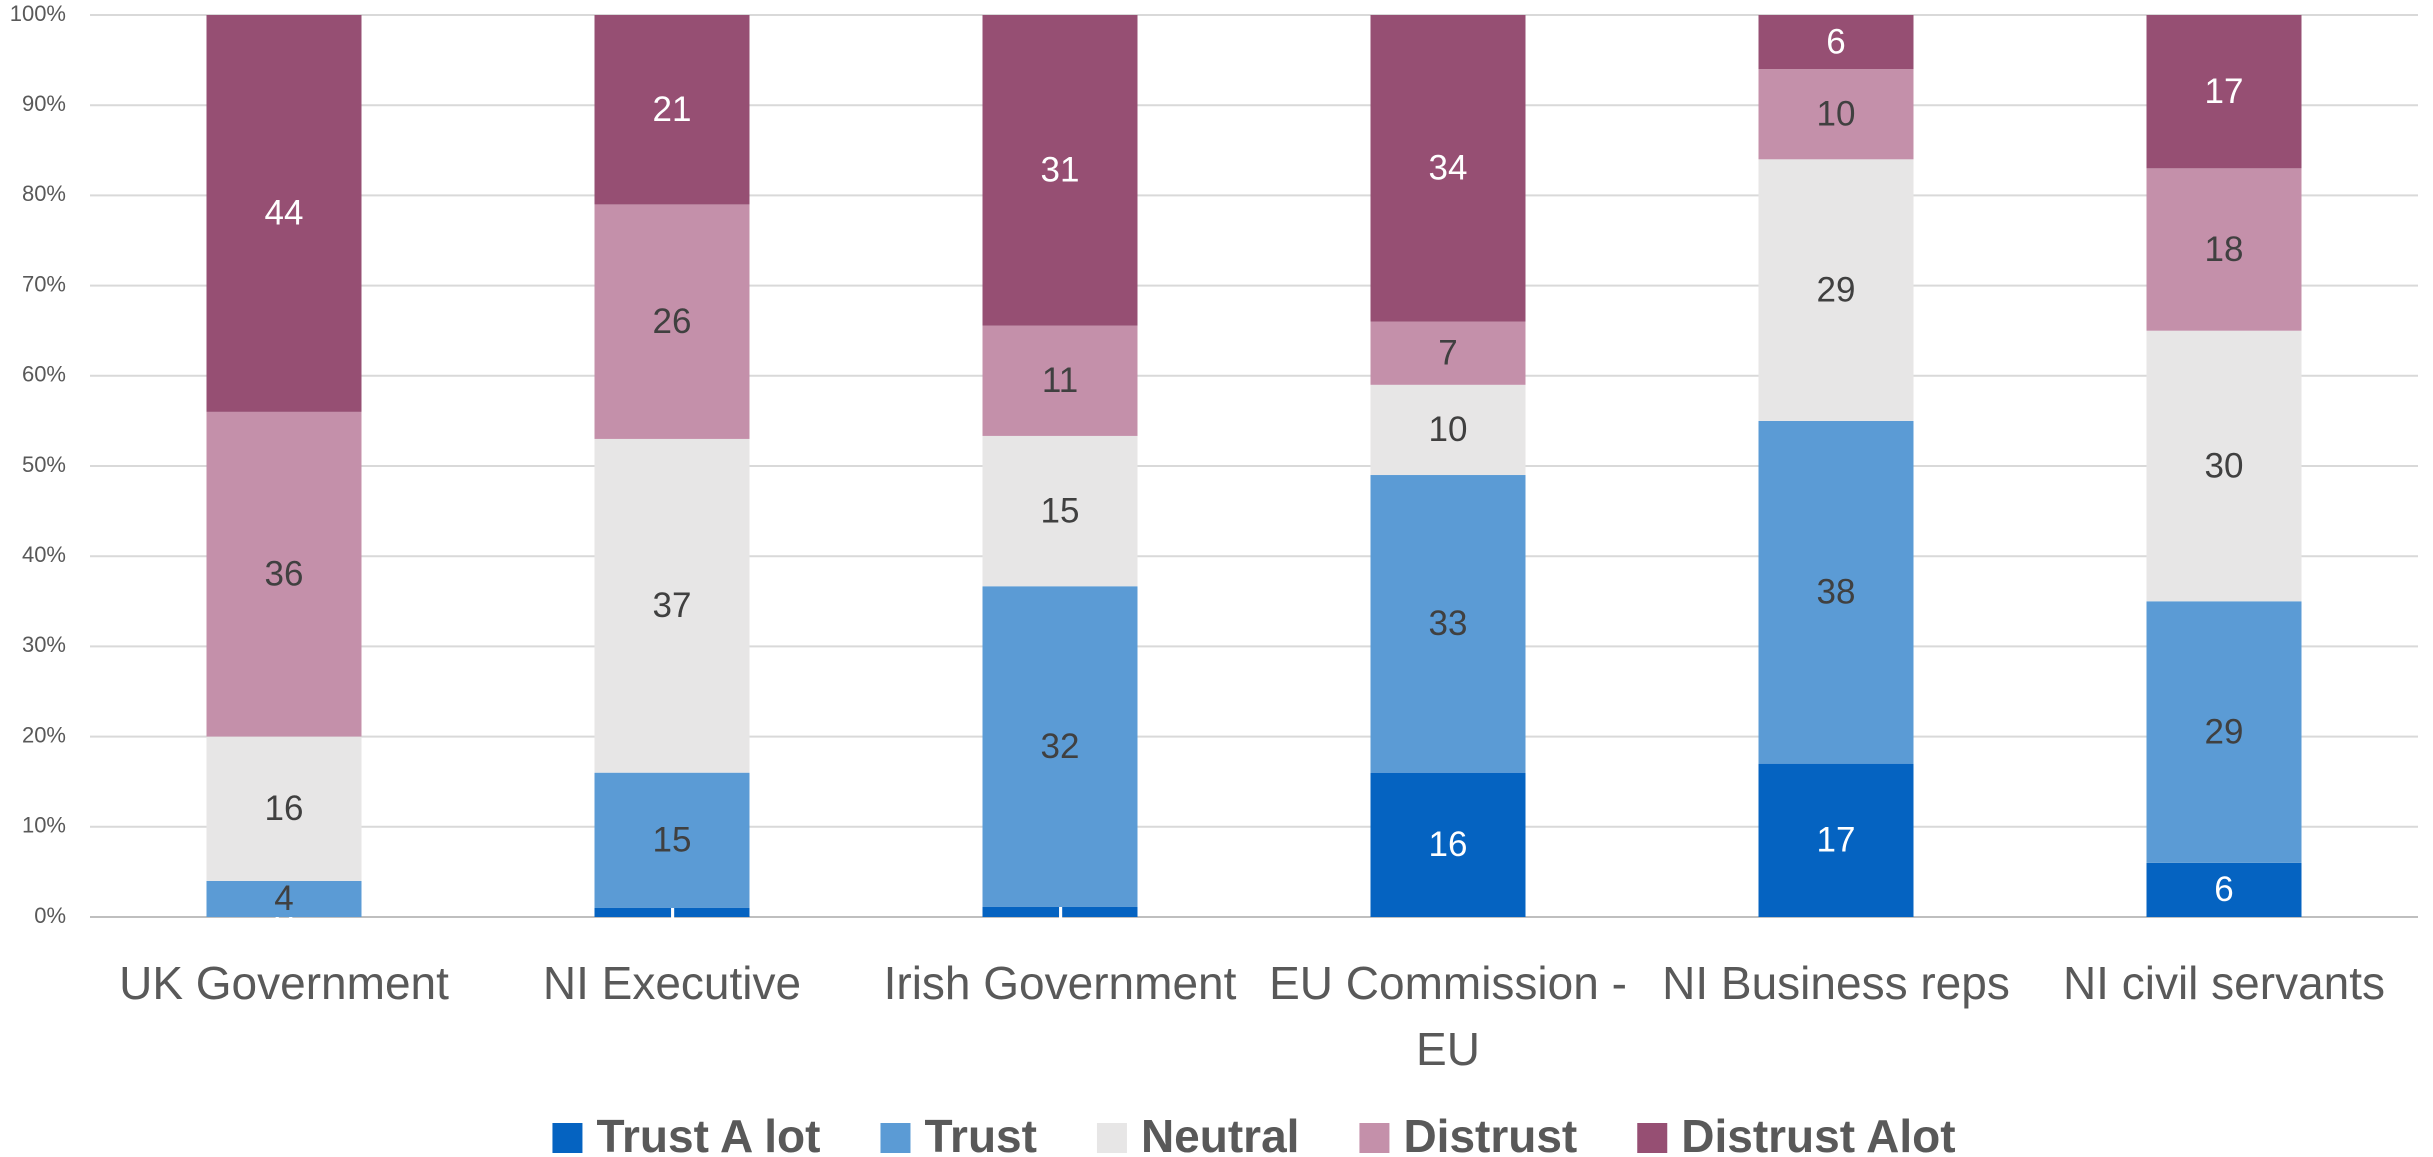  Describe the element at coordinates (44, 283) in the screenshot. I see `y-tick-label: 70%` at that location.